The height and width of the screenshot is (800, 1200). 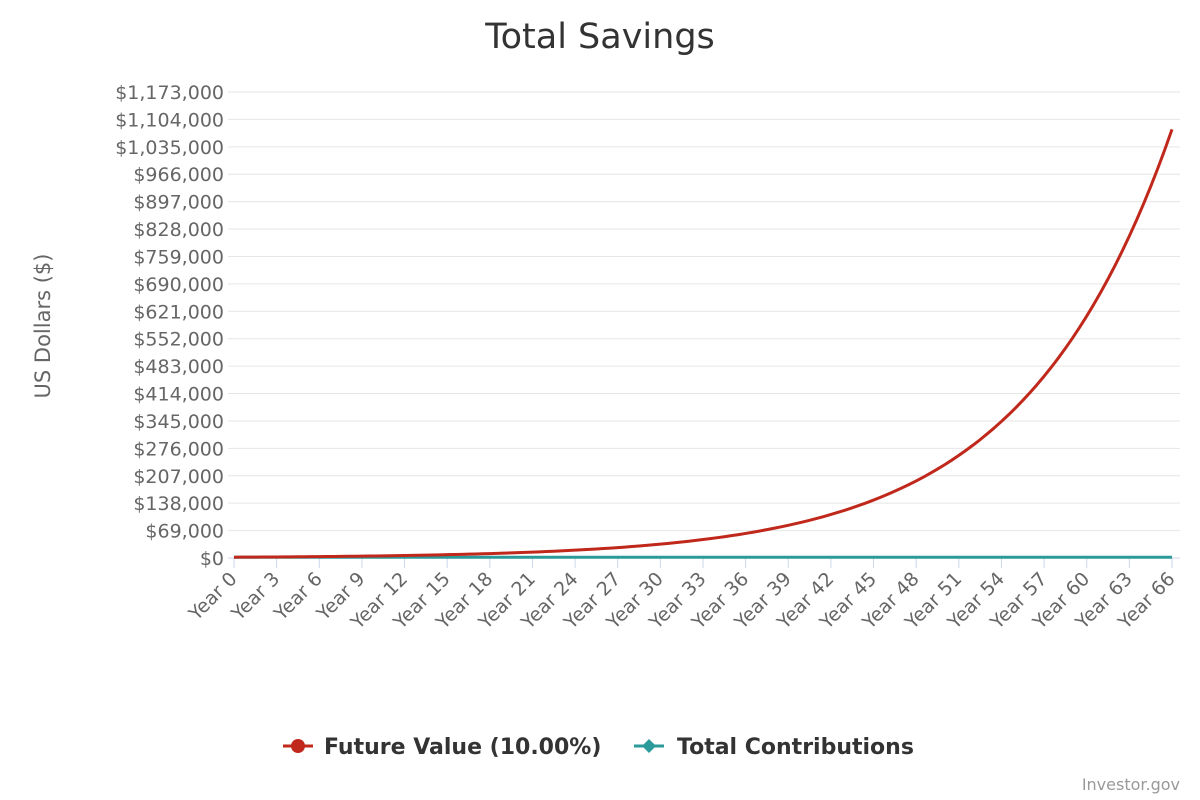 What do you see at coordinates (169, 148) in the screenshot?
I see `y-tick-label: $1,035,000` at bounding box center [169, 148].